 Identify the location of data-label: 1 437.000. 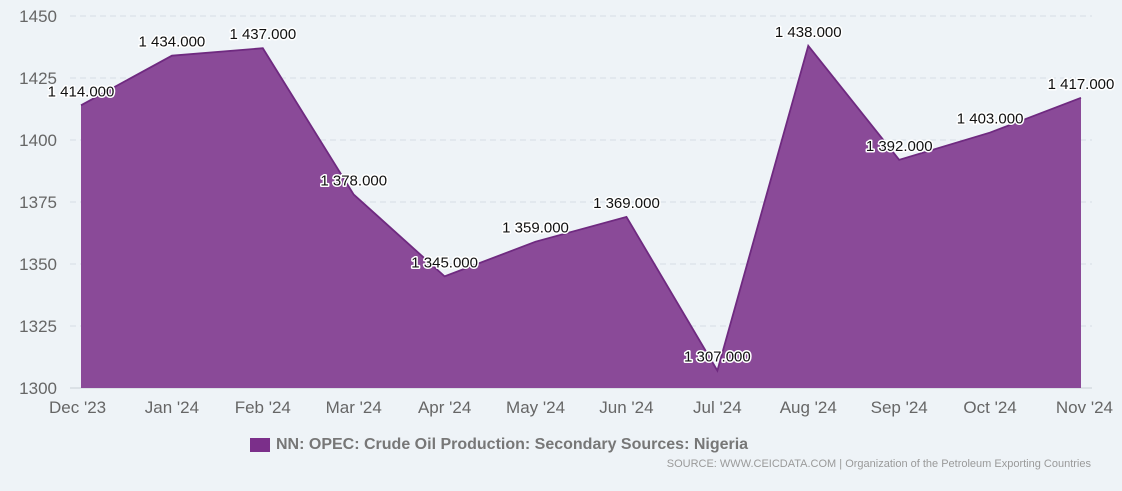
(262, 34).